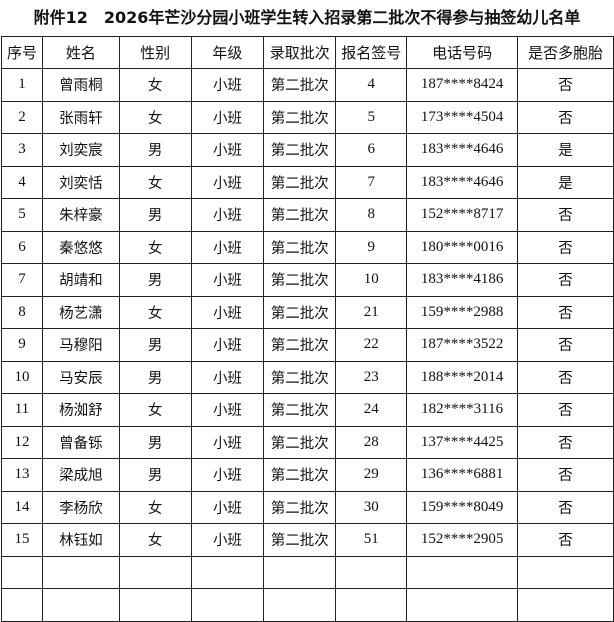  What do you see at coordinates (80, 377) in the screenshot?
I see `cell-col-name: 马安辰` at bounding box center [80, 377].